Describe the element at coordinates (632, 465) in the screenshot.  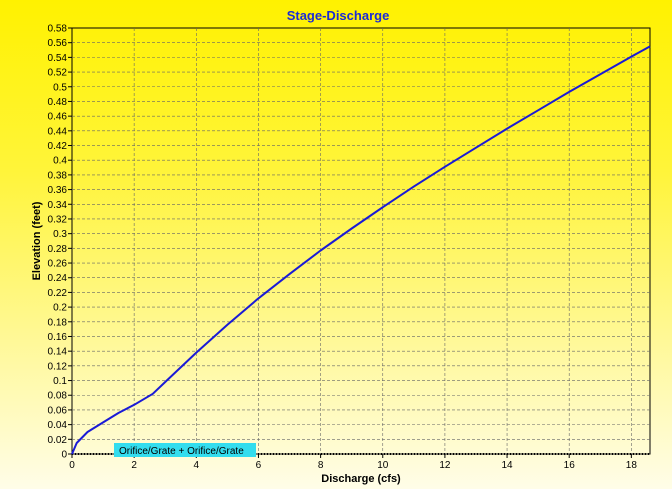
I see `x-tick-label: 18` at that location.